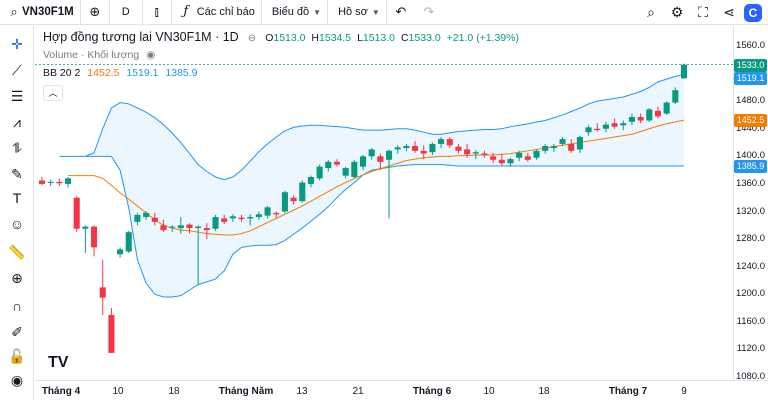 The width and height of the screenshot is (768, 400). I want to click on pattern-tool-icon: ⩘, so click(17, 121).